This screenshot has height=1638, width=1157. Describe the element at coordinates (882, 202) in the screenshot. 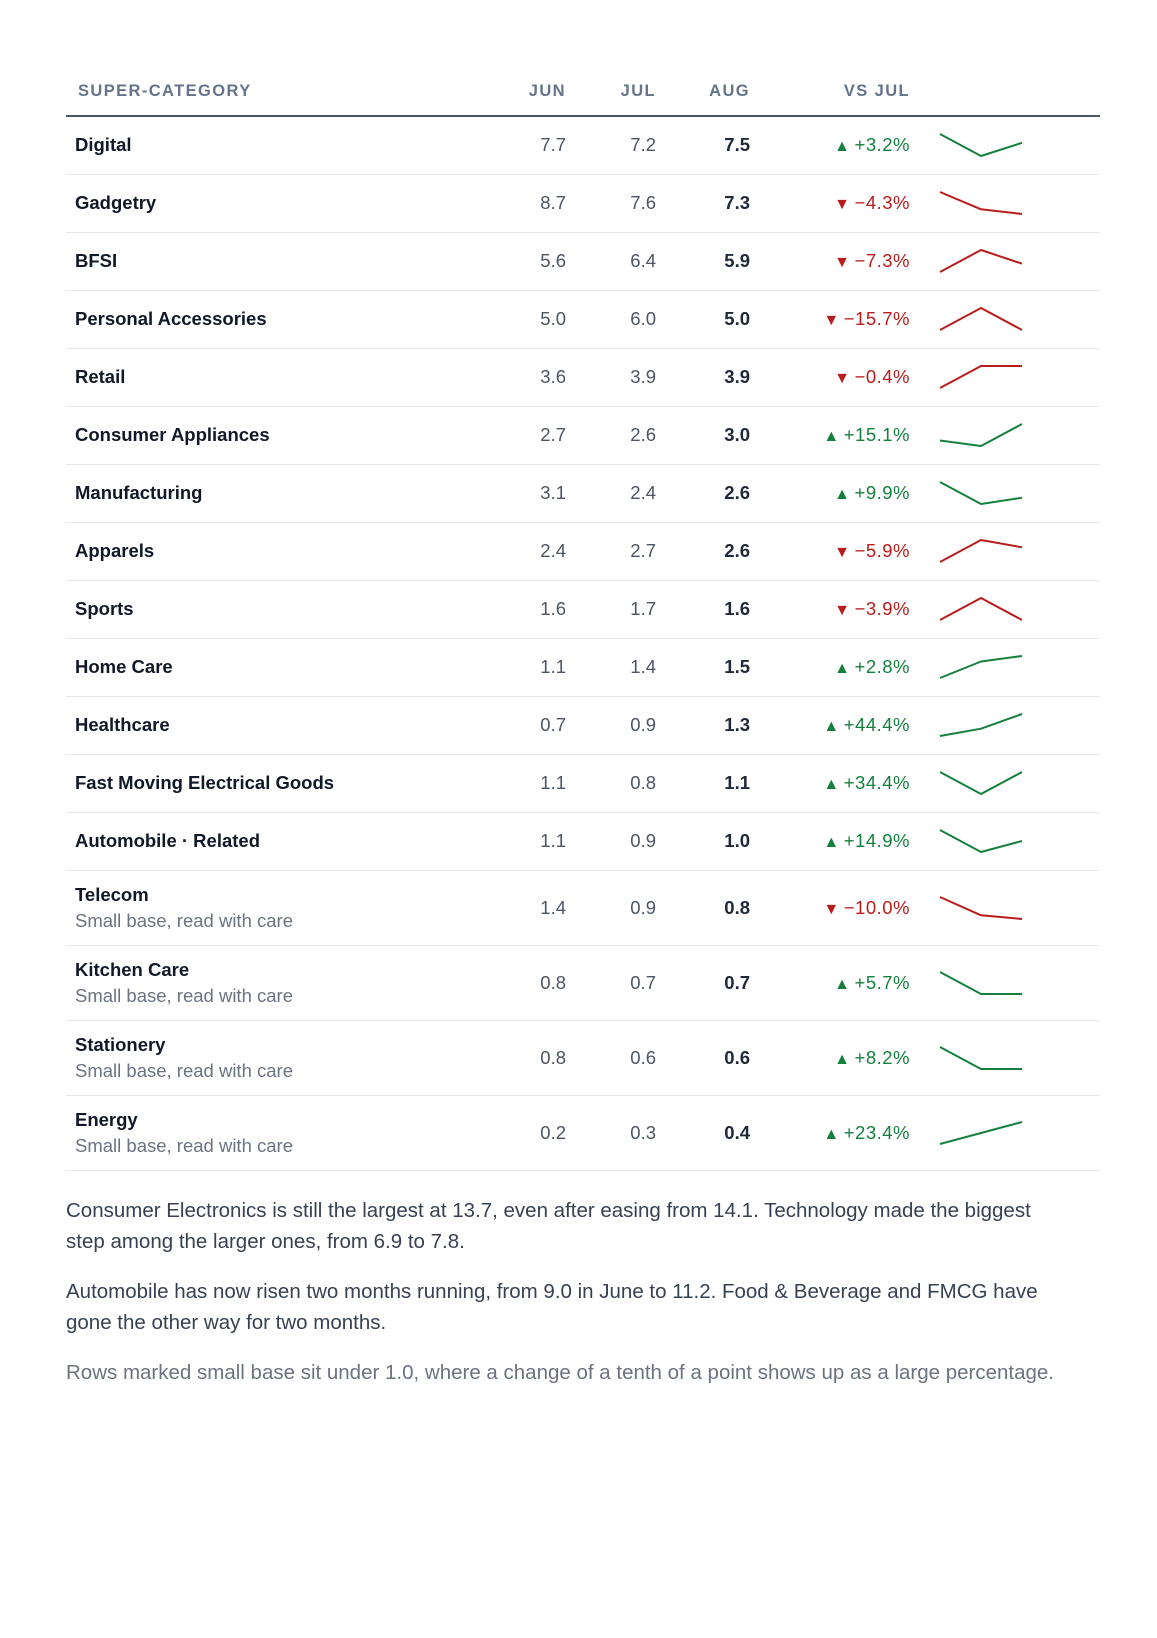

I see `change-percent: −4.3%` at that location.